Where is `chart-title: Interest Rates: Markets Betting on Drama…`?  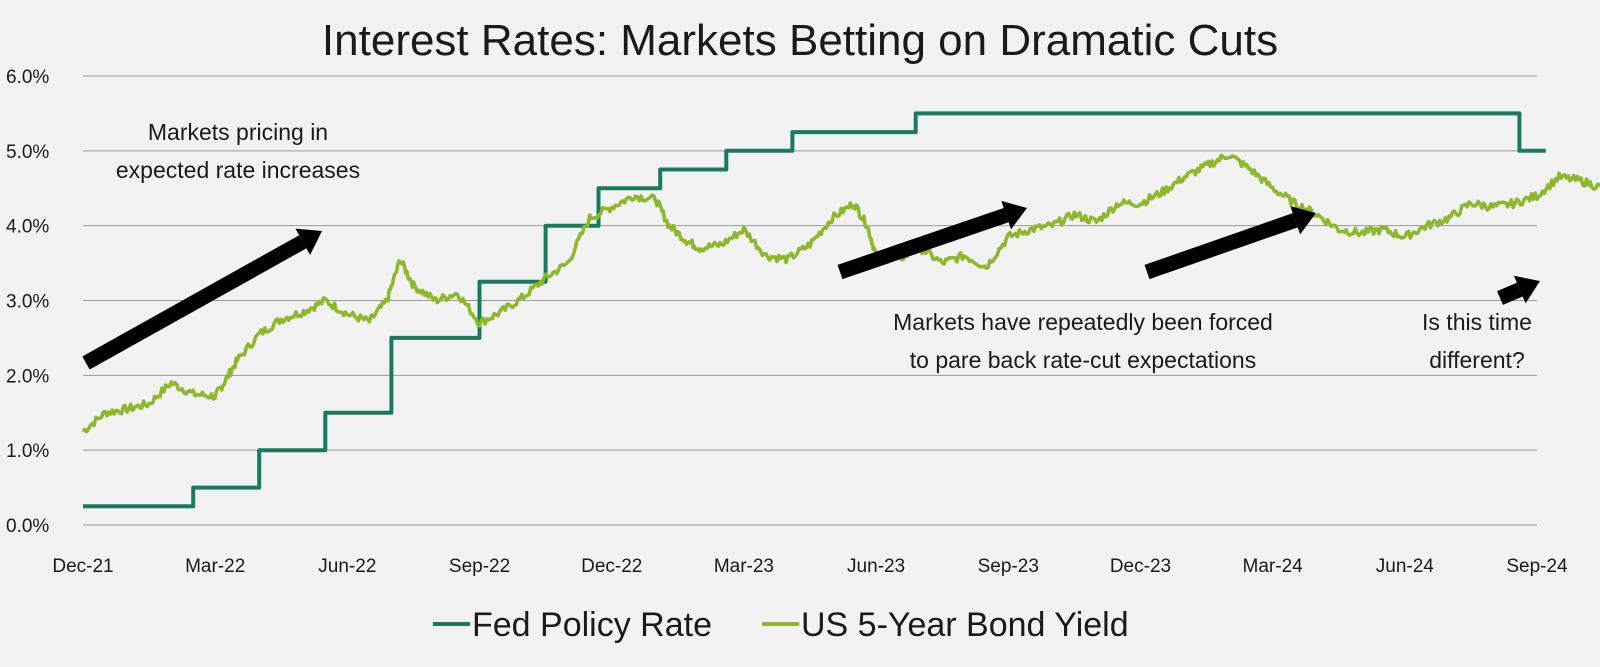 chart-title: Interest Rates: Markets Betting on Drama… is located at coordinates (800, 40).